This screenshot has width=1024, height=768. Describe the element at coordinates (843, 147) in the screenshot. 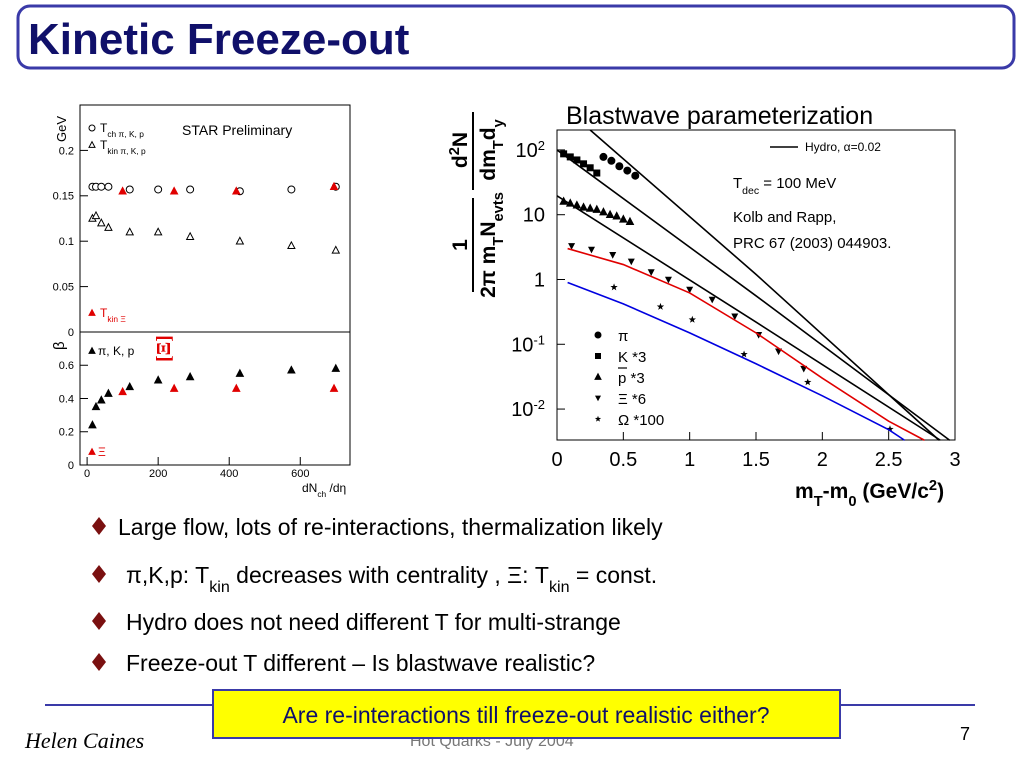

I see `text-part: Hydro, α=0.02` at that location.